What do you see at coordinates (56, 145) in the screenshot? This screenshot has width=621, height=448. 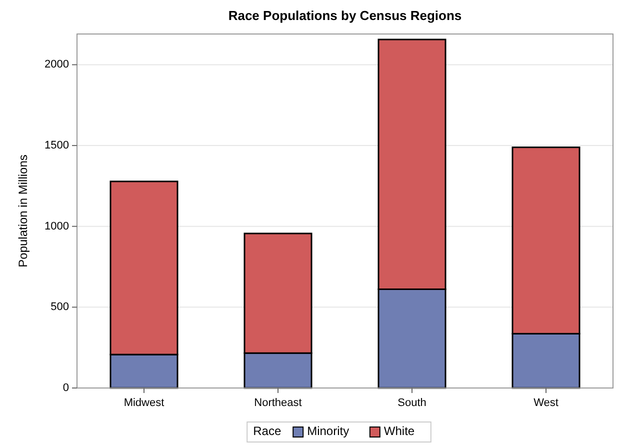 I see `y-tick-label: 1500` at bounding box center [56, 145].